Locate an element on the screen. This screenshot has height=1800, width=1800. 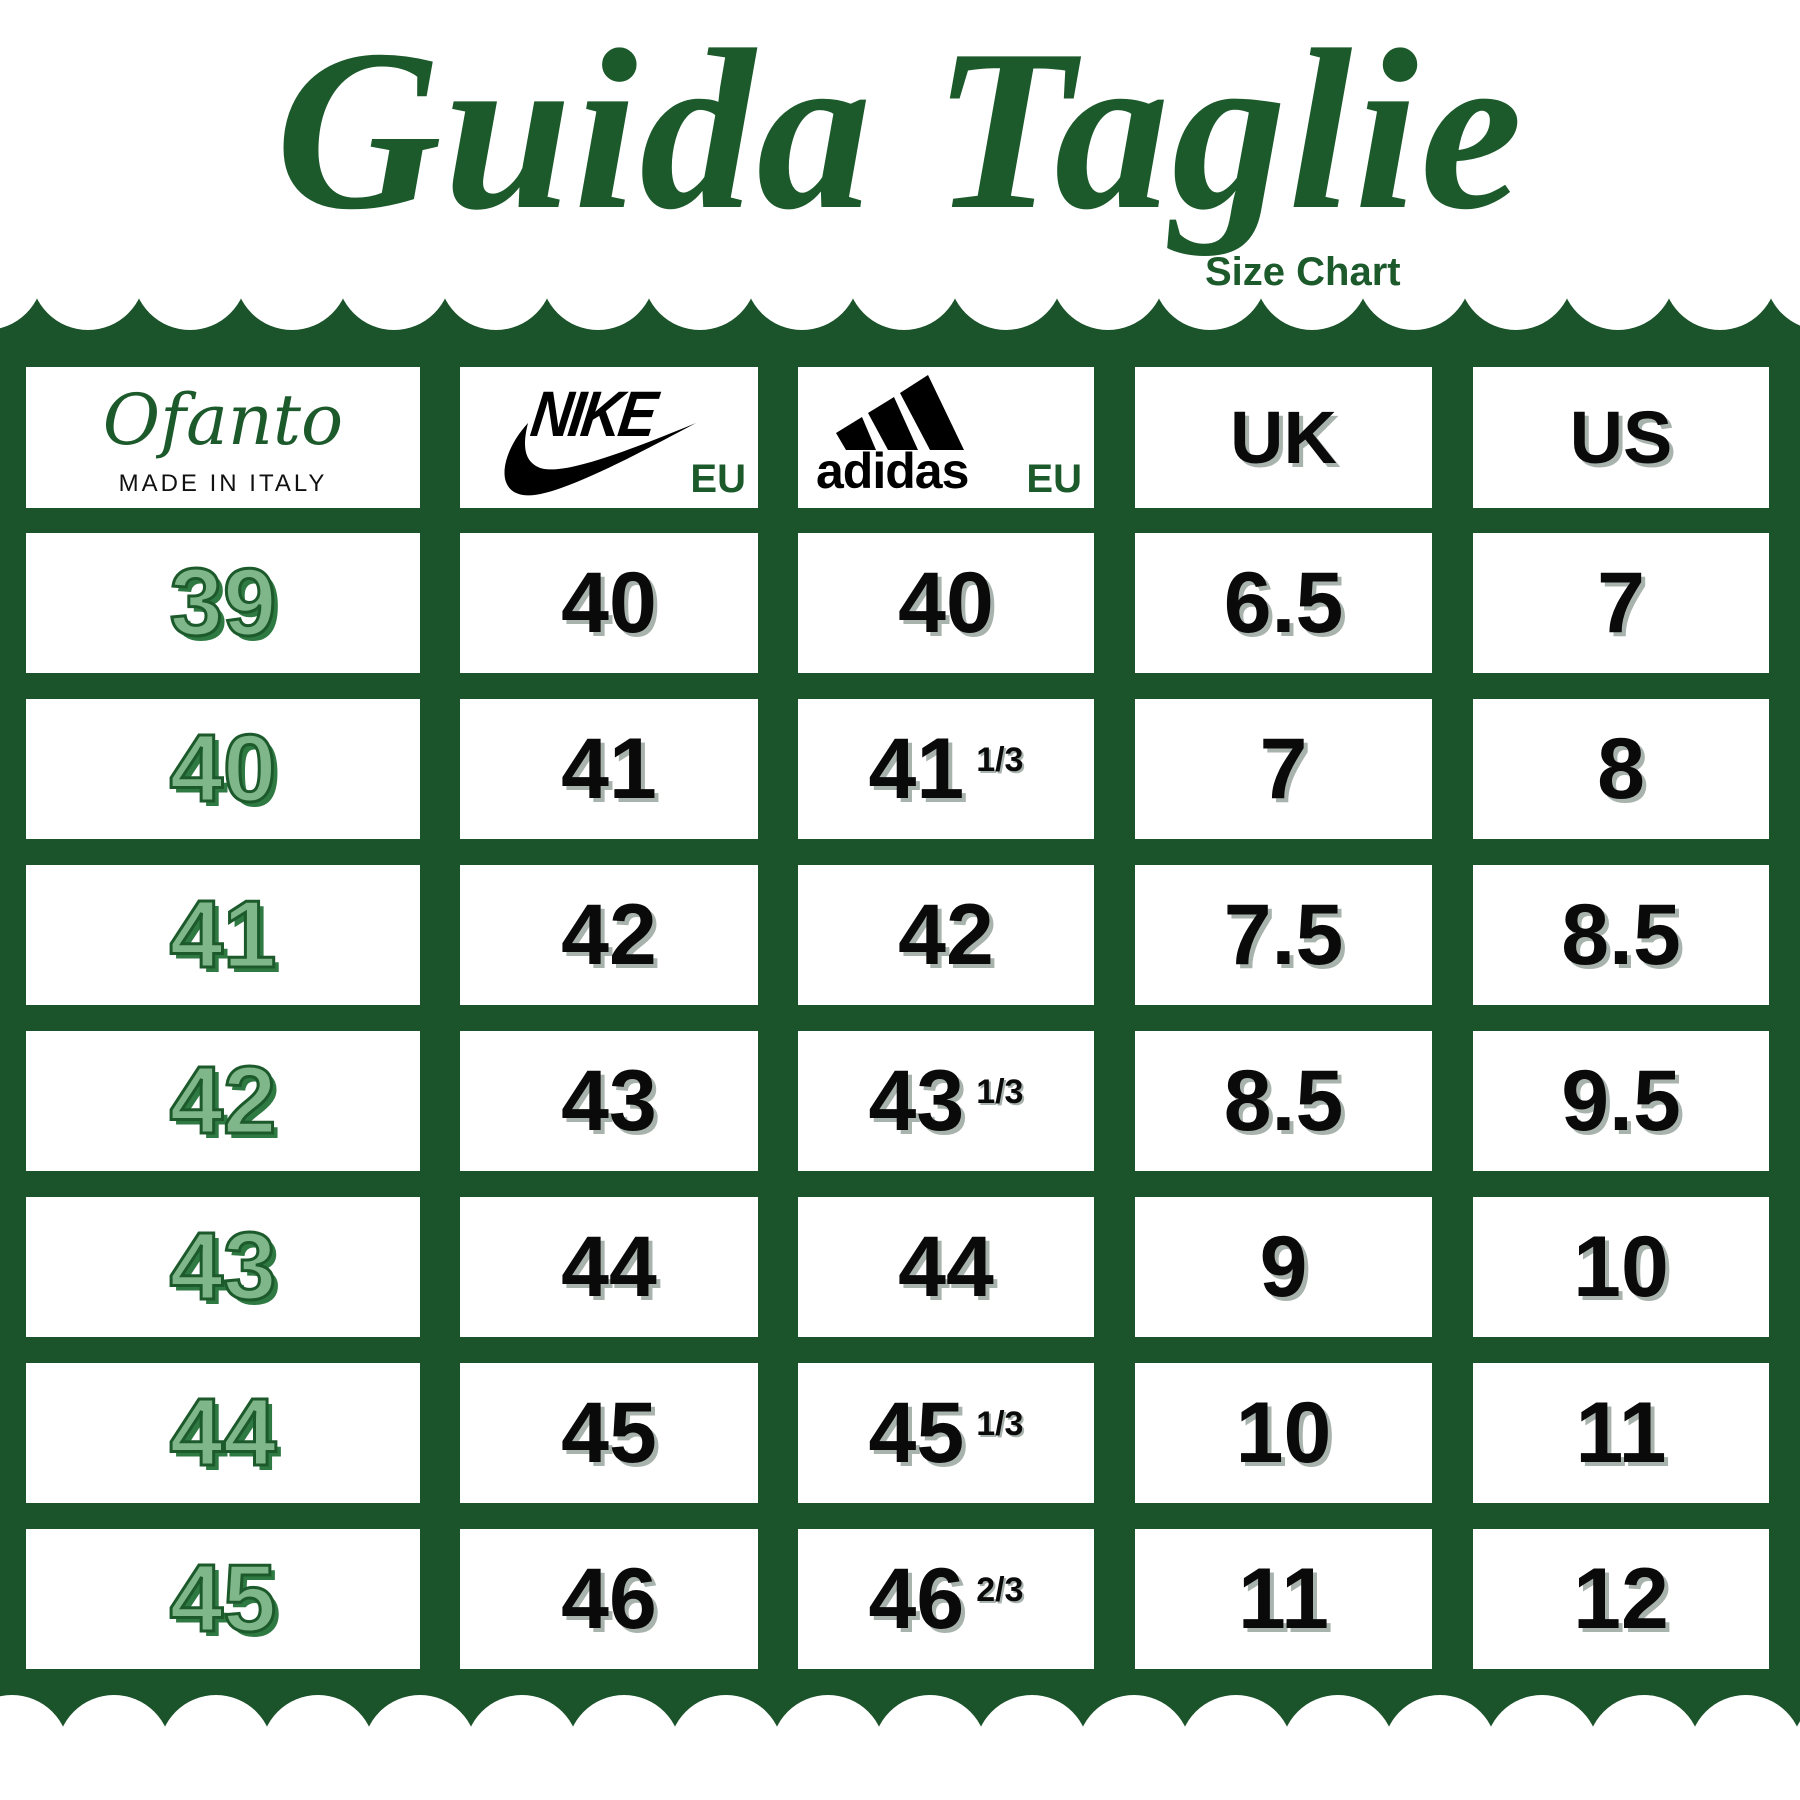
adidas-logo-text: adidas is located at coordinates (892, 471).